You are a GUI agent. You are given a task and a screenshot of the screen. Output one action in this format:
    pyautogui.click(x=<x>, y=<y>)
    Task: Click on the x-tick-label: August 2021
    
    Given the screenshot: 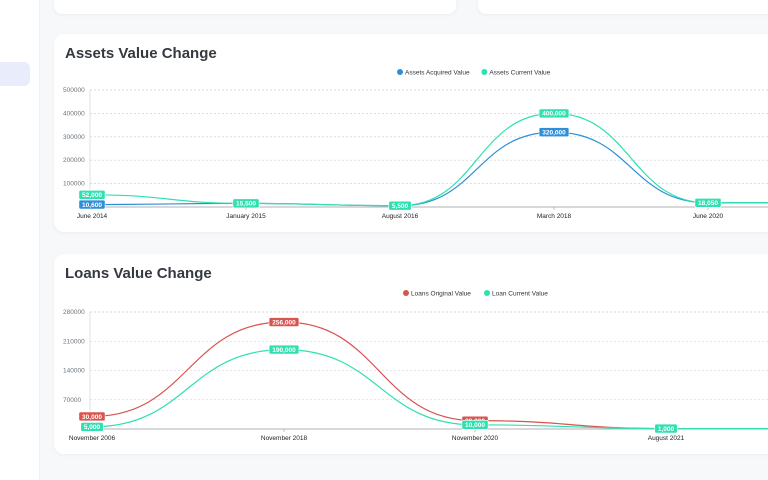 What is the action you would take?
    pyautogui.click(x=666, y=438)
    